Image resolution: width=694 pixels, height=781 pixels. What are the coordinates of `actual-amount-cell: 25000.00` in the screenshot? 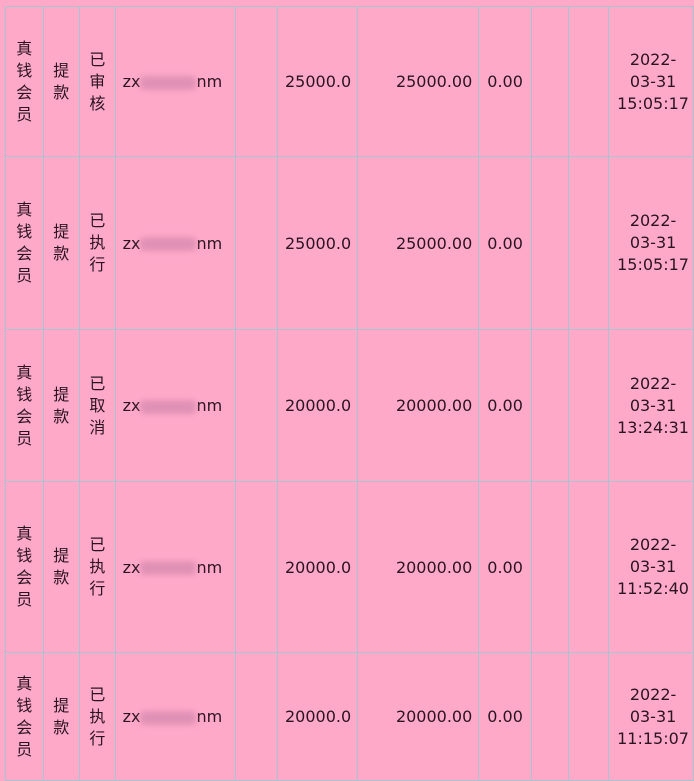 It's located at (418, 81).